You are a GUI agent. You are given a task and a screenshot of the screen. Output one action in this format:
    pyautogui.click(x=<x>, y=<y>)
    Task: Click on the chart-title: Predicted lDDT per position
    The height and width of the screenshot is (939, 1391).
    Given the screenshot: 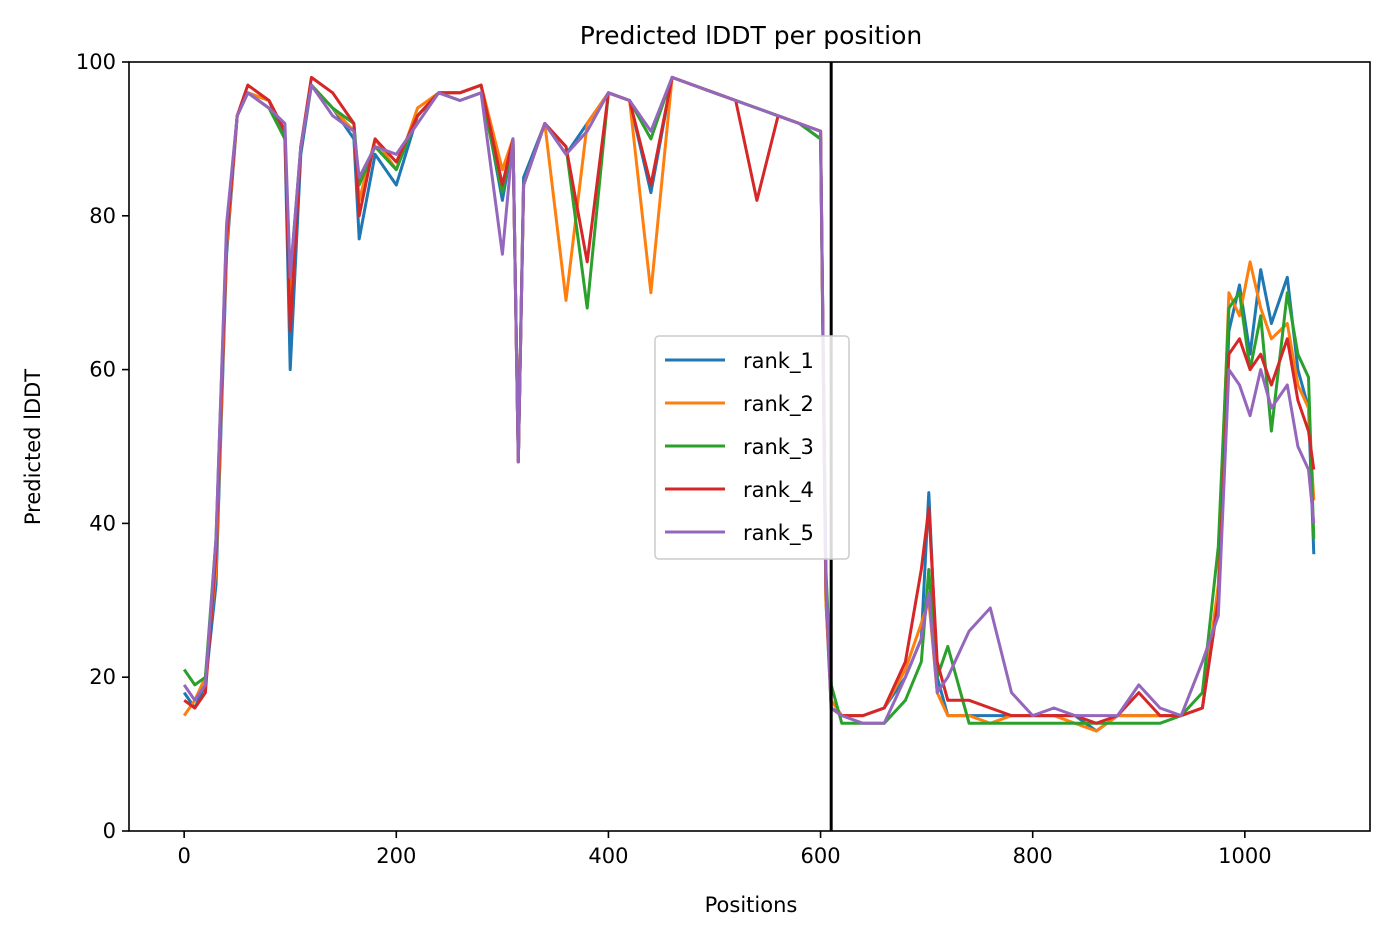 What is the action you would take?
    pyautogui.click(x=751, y=35)
    